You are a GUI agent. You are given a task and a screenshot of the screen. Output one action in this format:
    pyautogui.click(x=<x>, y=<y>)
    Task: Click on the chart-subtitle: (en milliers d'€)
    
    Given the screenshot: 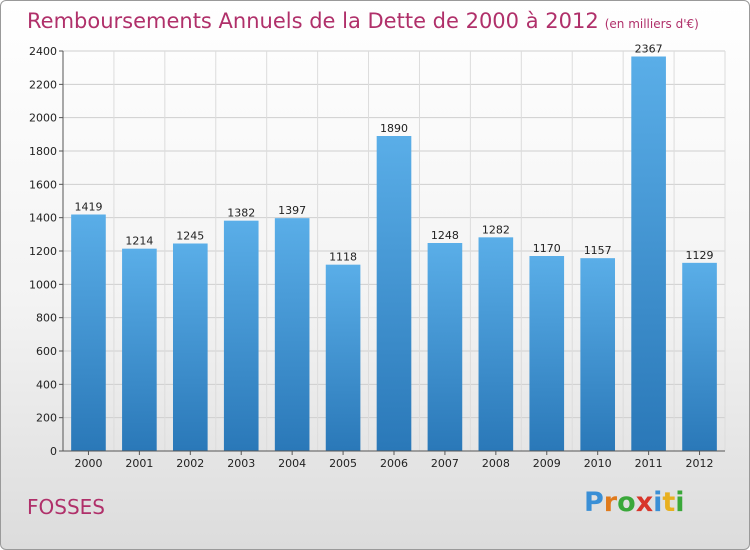 What is the action you would take?
    pyautogui.click(x=651, y=24)
    